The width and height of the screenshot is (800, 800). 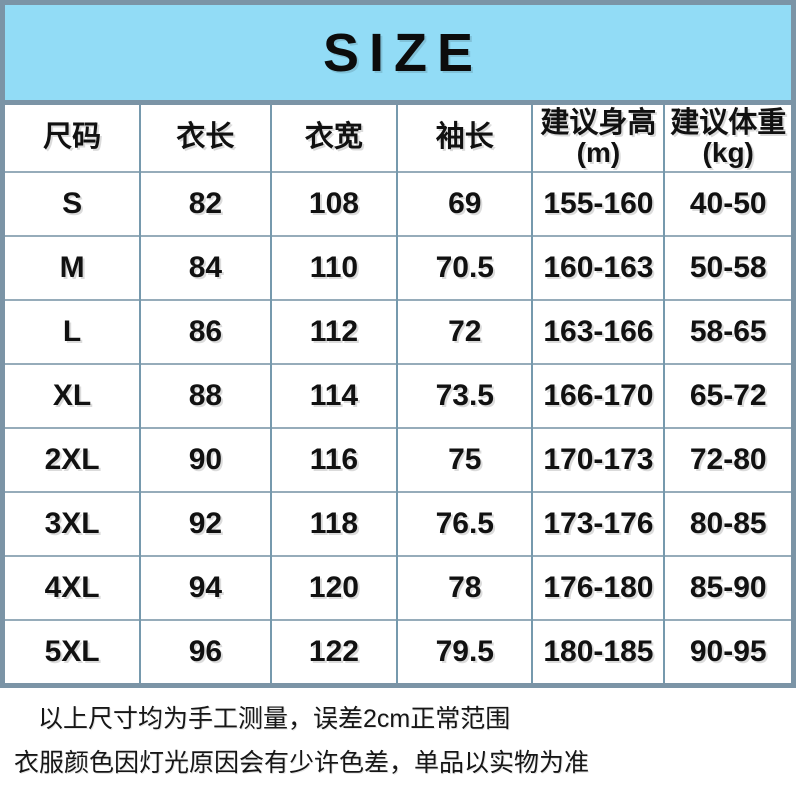 What do you see at coordinates (598, 203) in the screenshot?
I see `table-cell: 155-160` at bounding box center [598, 203].